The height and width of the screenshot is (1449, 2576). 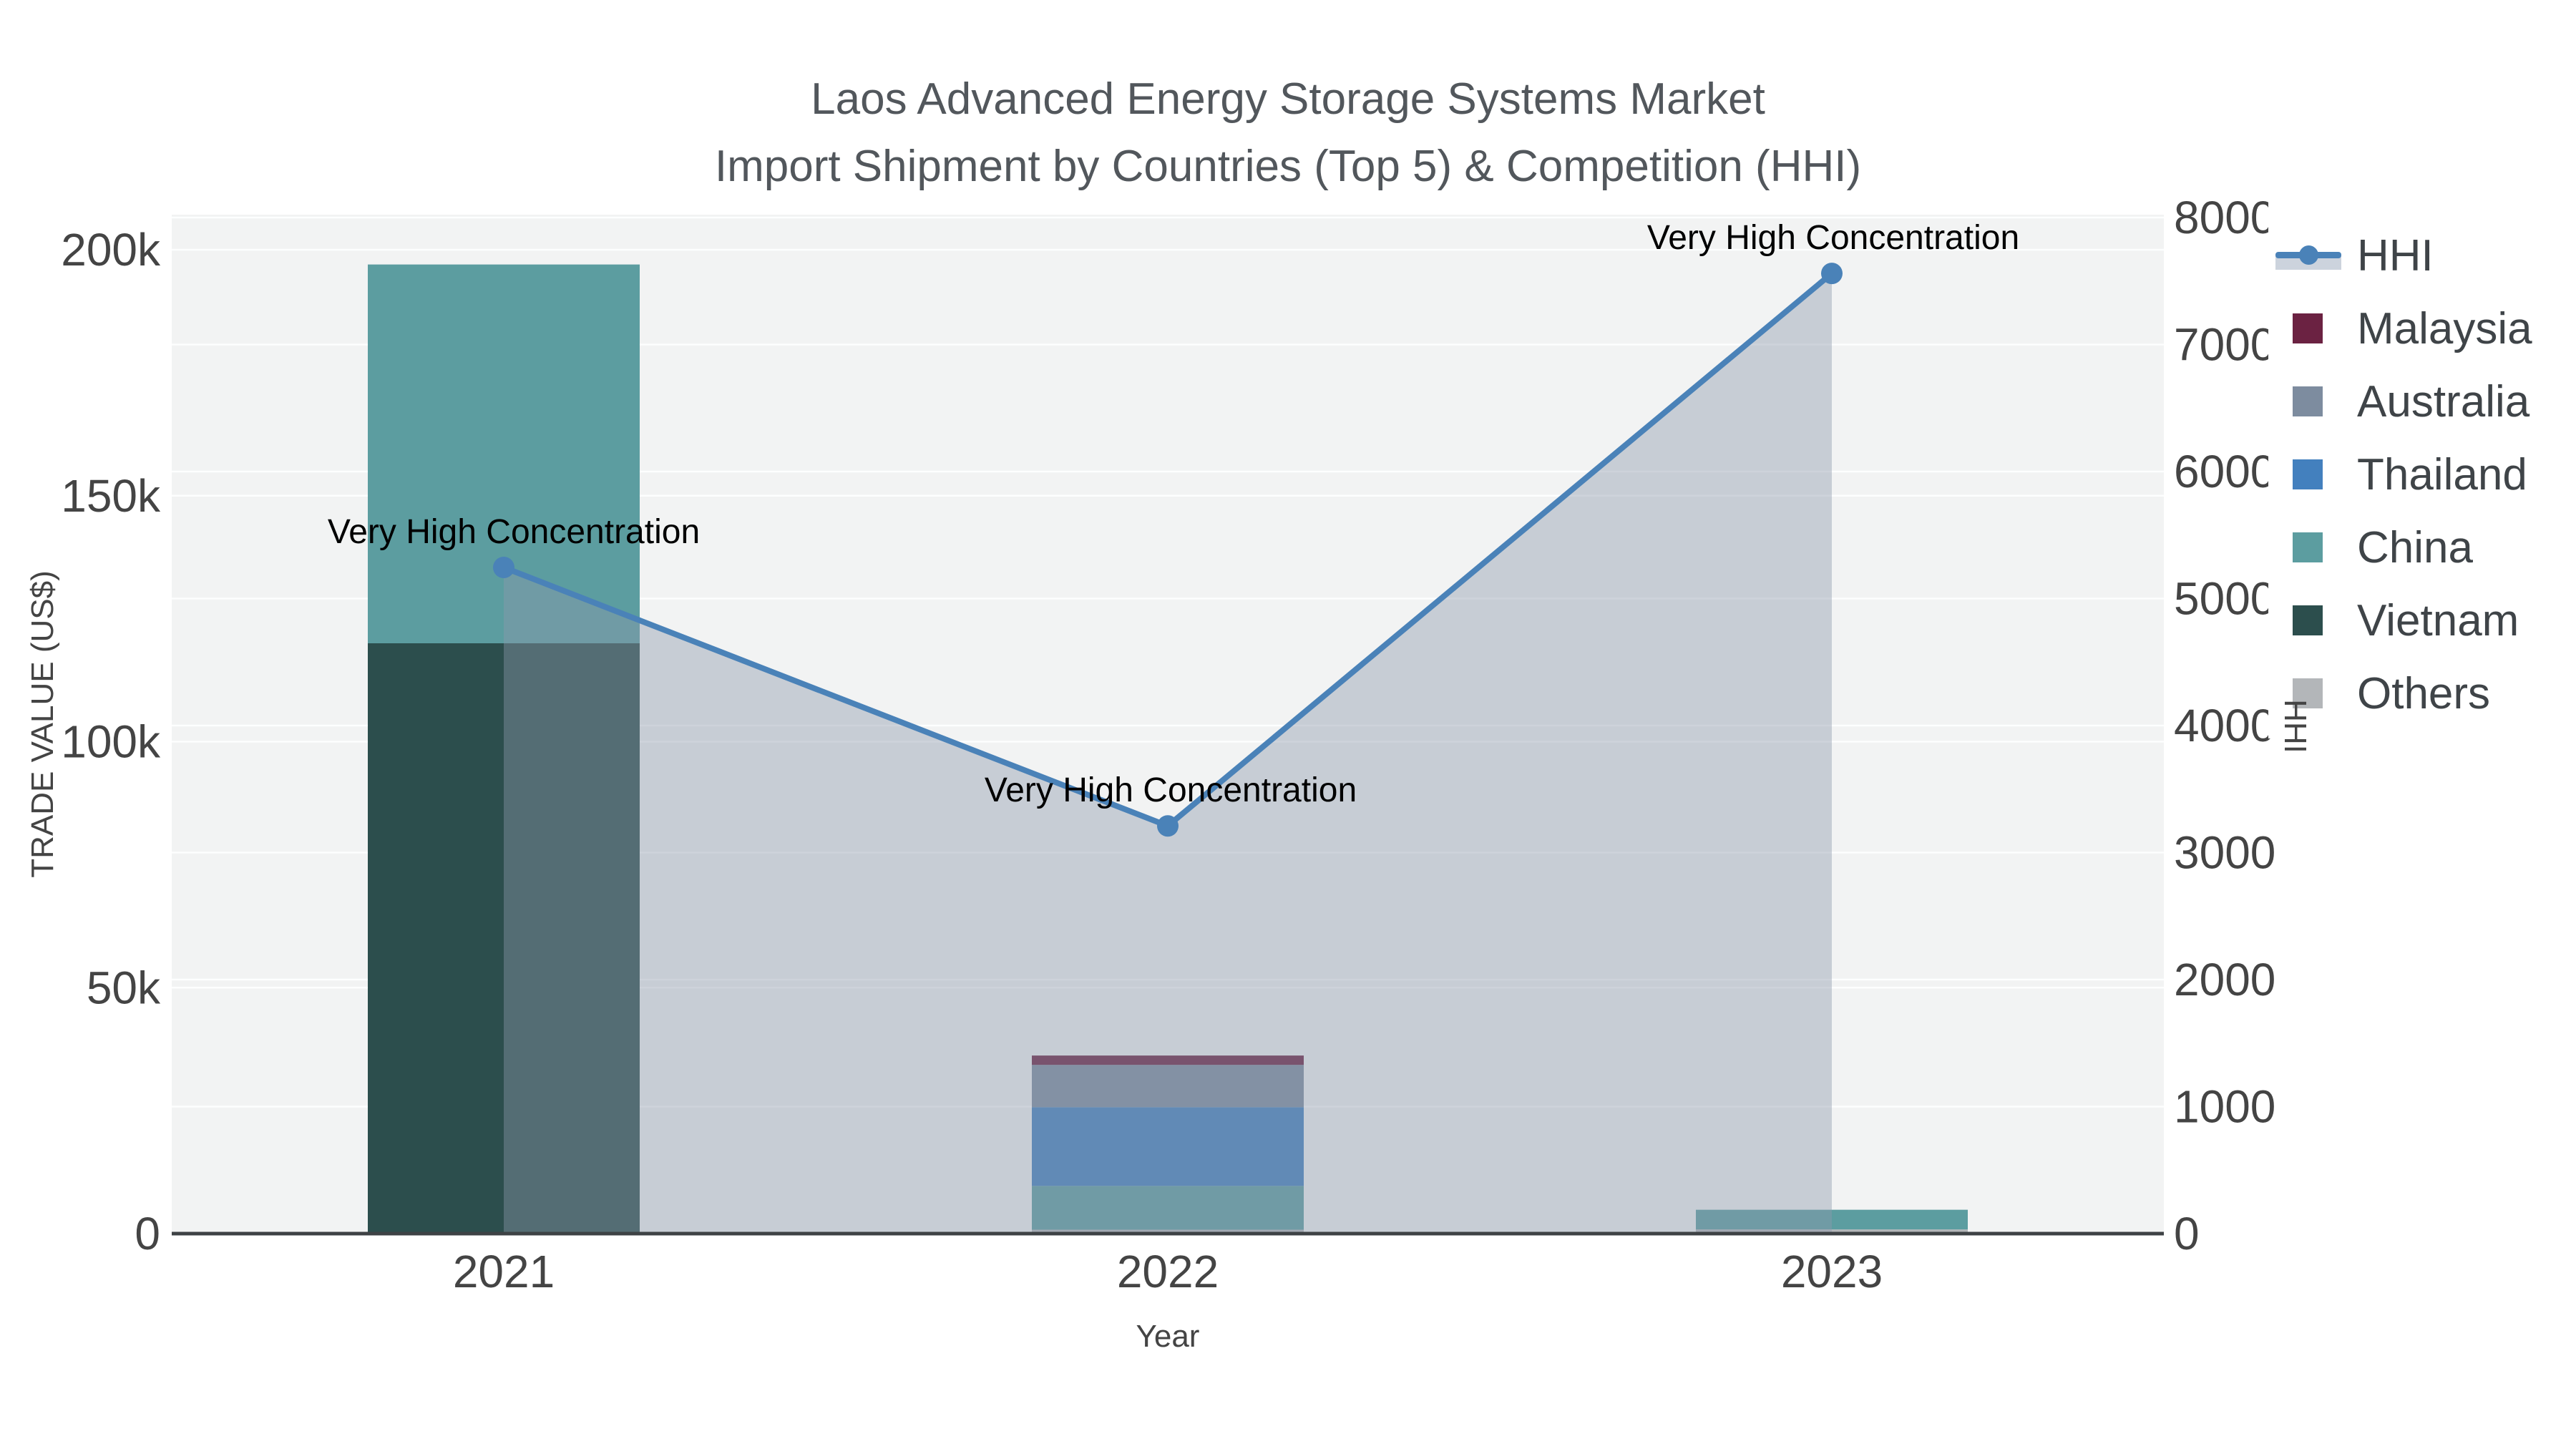 What do you see at coordinates (1171, 790) in the screenshot?
I see `annotation-2022: Very High Concentration` at bounding box center [1171, 790].